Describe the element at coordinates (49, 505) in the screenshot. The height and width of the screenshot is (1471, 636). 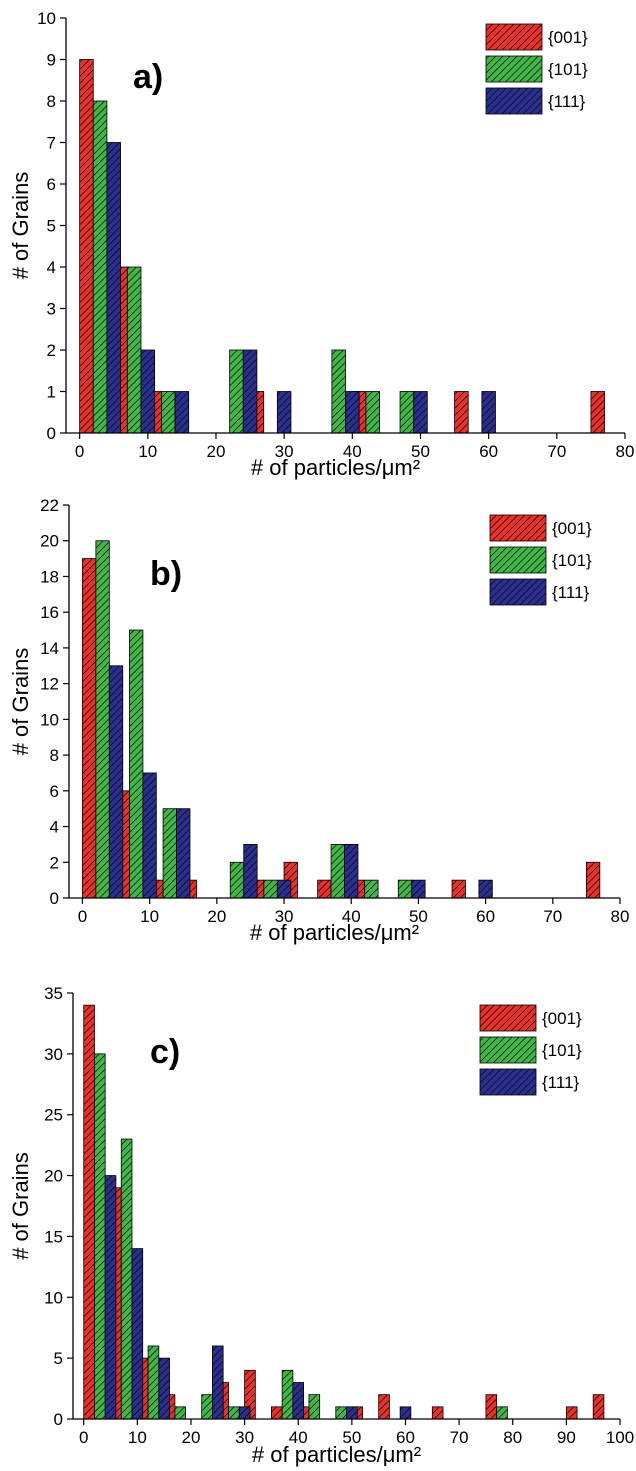
I see `y-tick-label: 22` at that location.